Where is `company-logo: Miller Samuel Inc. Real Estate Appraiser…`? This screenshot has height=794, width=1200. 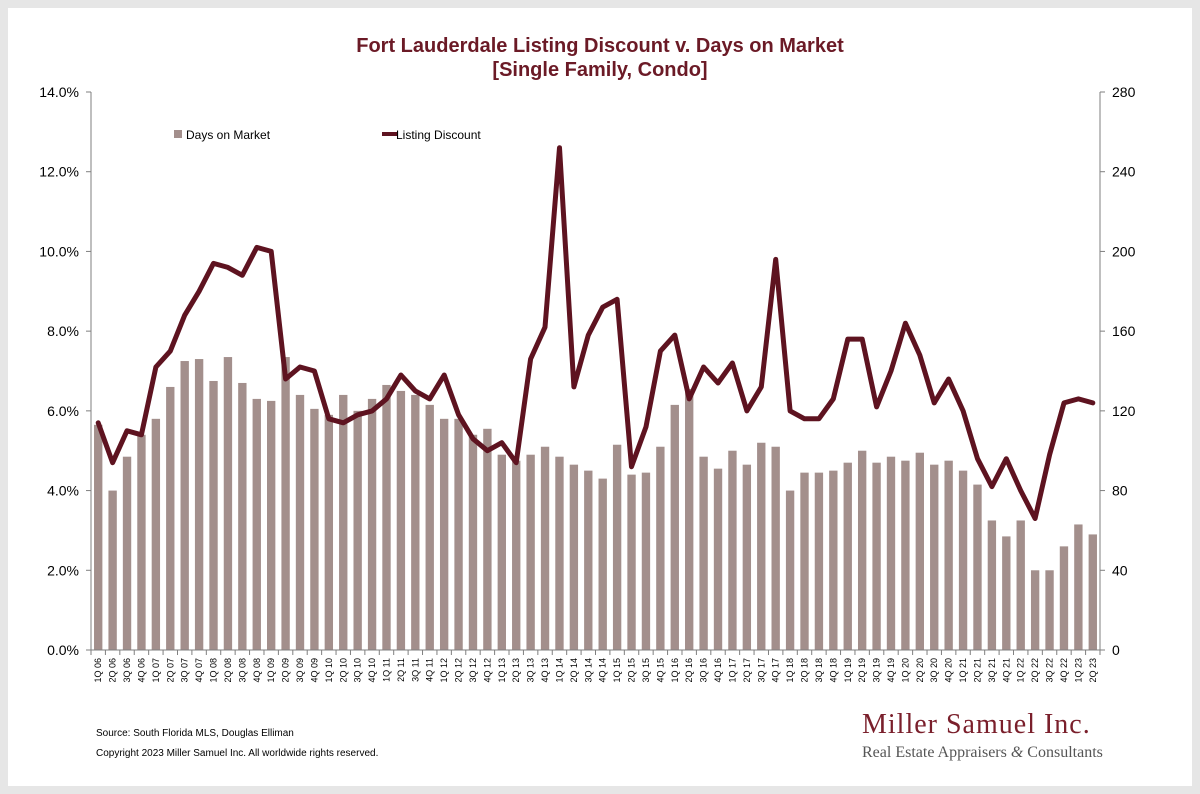
company-logo: Miller Samuel Inc. Real Estate Appraiser… is located at coordinates (1002, 736).